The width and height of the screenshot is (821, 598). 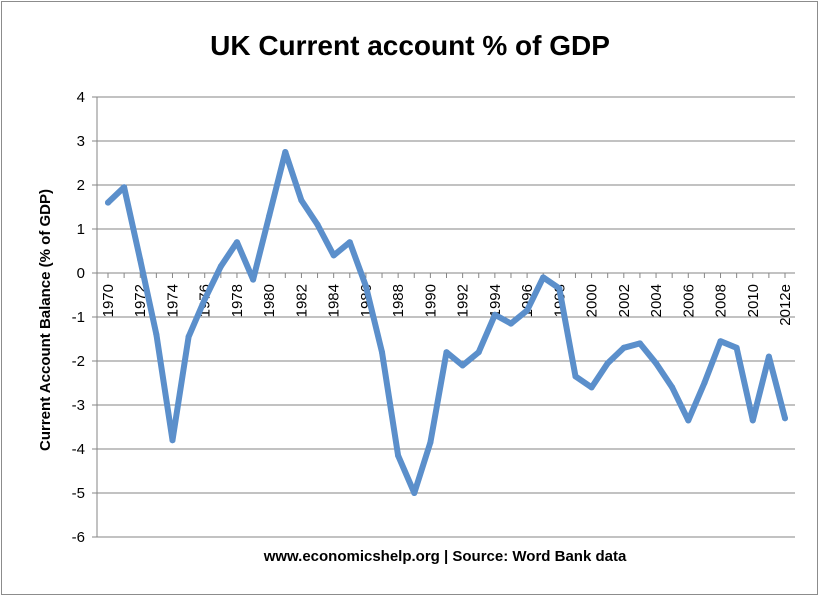 I want to click on x-tick-label: 1978, so click(x=237, y=300).